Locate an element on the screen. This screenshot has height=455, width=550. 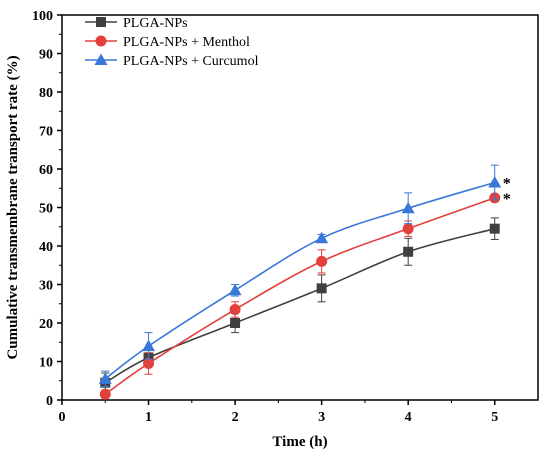
y-tick-label: 50 is located at coordinates (46, 209).